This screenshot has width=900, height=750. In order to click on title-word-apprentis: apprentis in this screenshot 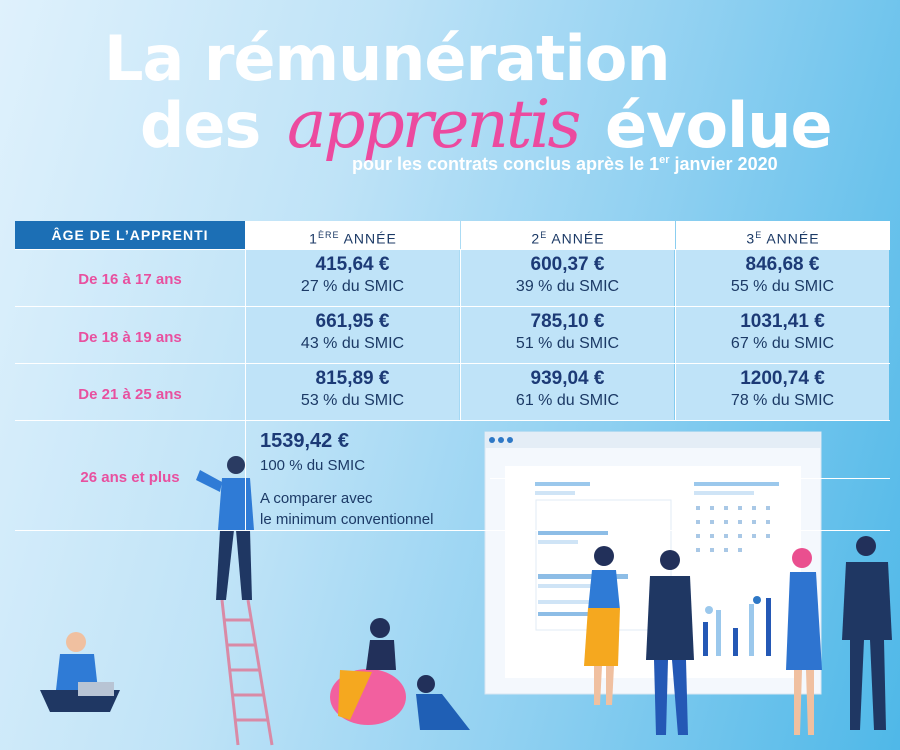, I will do `click(433, 124)`.